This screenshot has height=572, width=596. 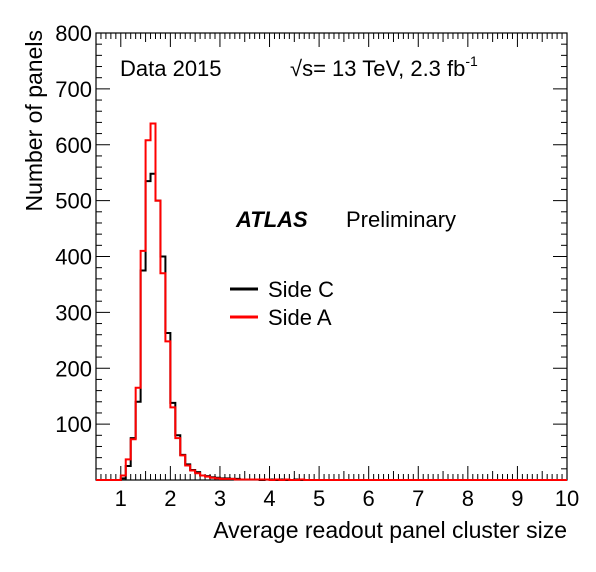 What do you see at coordinates (390, 530) in the screenshot?
I see `x-axis-title: Average readout panel cluster size` at bounding box center [390, 530].